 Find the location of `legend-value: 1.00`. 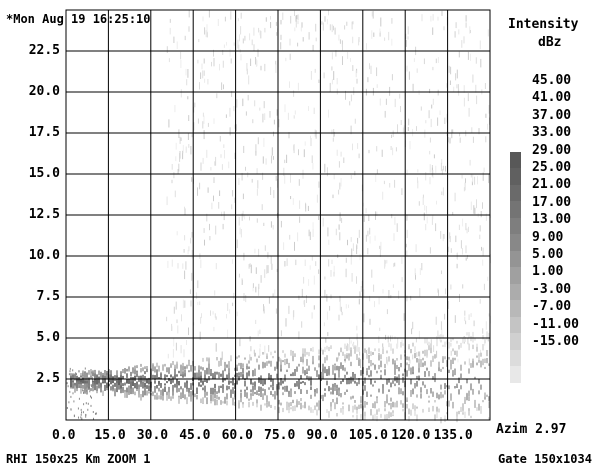

legend-value: 1.00 is located at coordinates (548, 272).